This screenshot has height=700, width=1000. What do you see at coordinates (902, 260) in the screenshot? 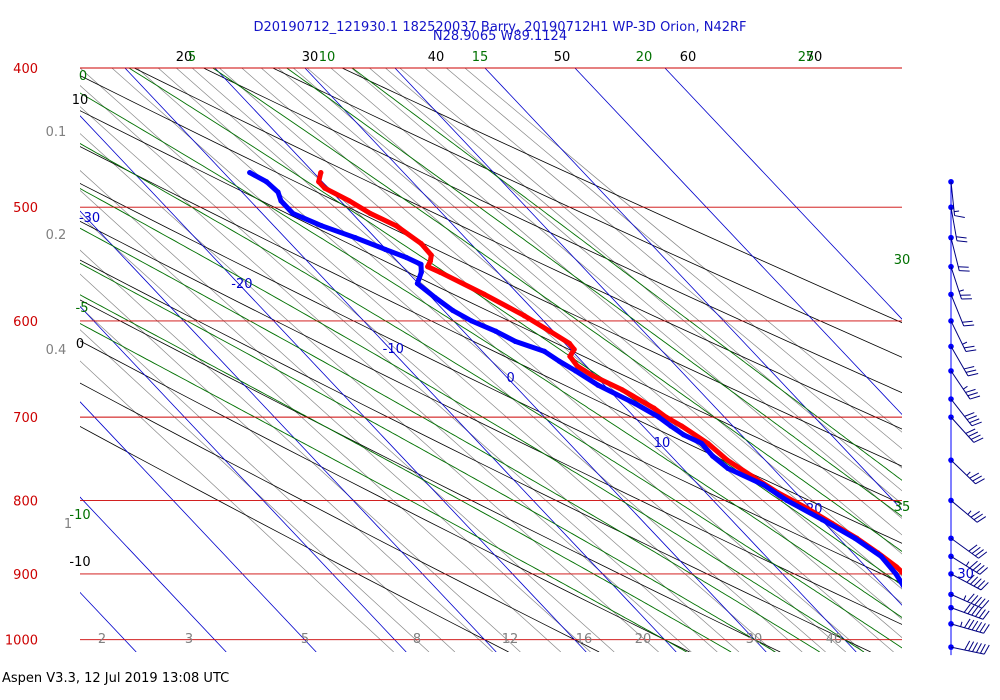
I see `moist-adiabat-label: 30` at bounding box center [902, 260].